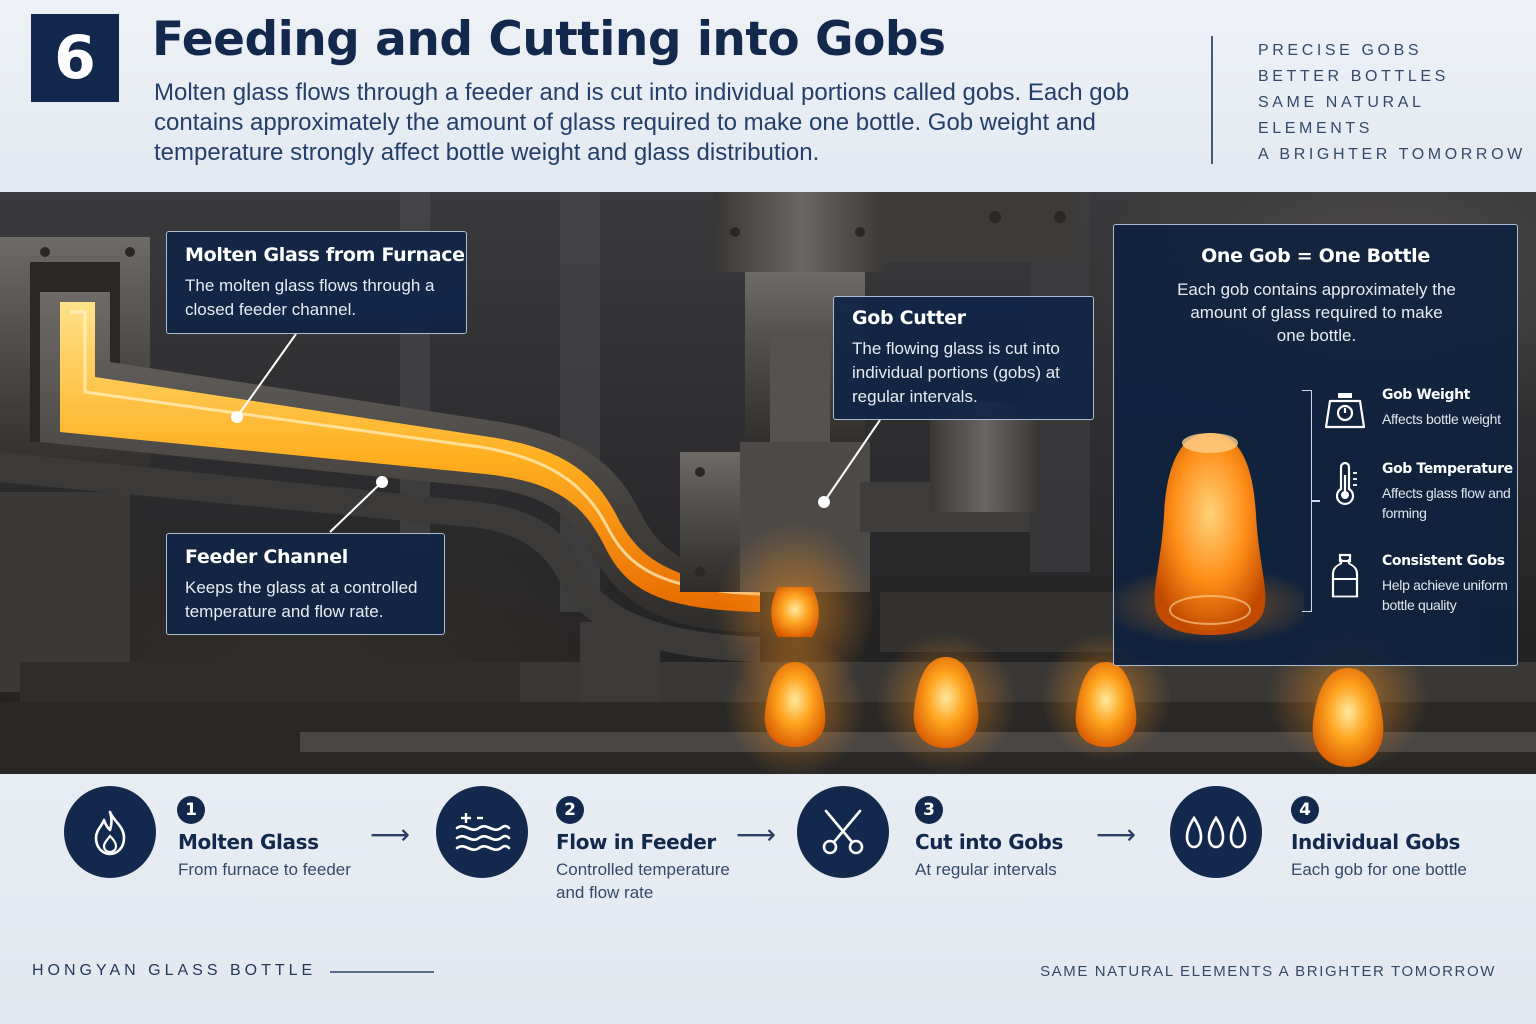 The height and width of the screenshot is (1024, 1536). I want to click on drops-icon, so click(1216, 832).